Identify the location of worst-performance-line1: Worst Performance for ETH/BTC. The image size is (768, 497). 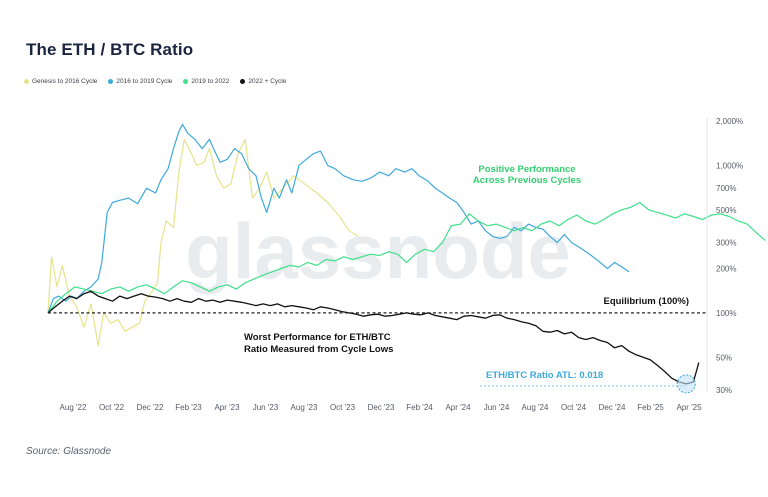
(317, 337).